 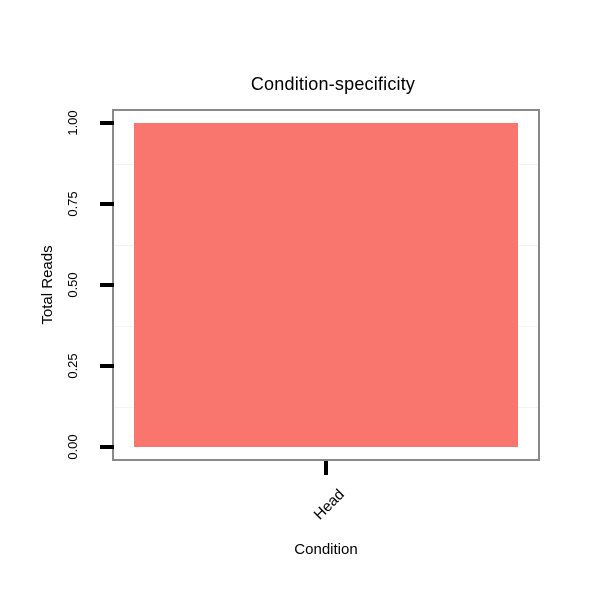 I want to click on y-tick-label: 0.50, so click(x=72, y=285).